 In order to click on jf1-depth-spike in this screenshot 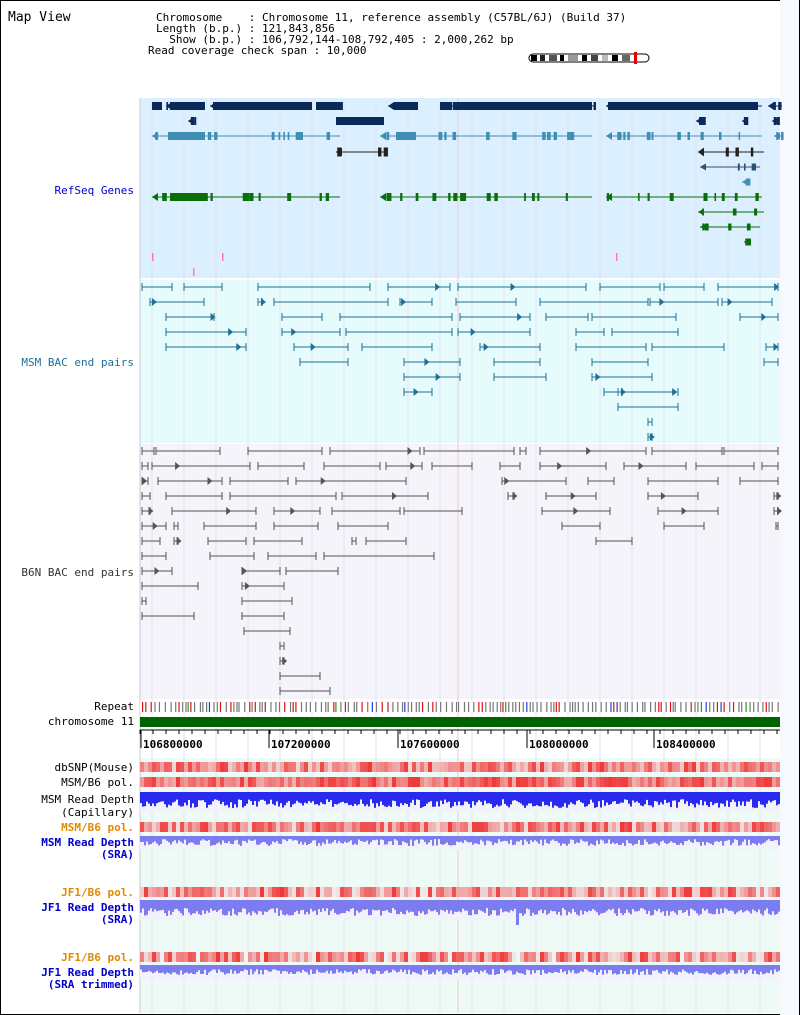, I will do `click(517, 912)`.